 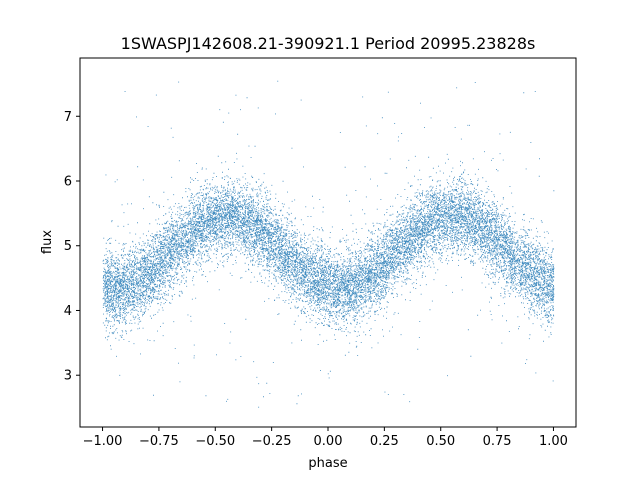 I want to click on y-tick-label: 4, so click(x=68, y=311).